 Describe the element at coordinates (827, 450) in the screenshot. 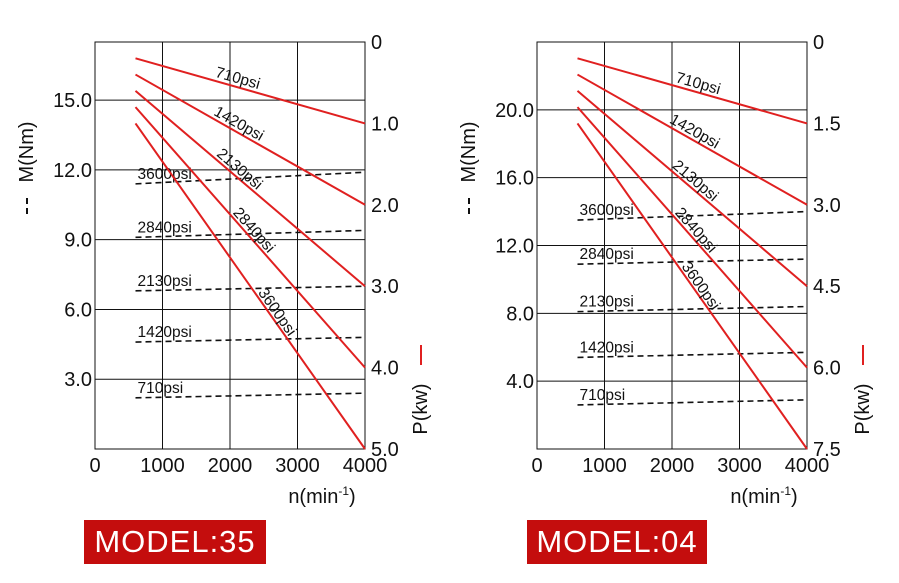

I see `y-right-tick-label: 7.5` at that location.